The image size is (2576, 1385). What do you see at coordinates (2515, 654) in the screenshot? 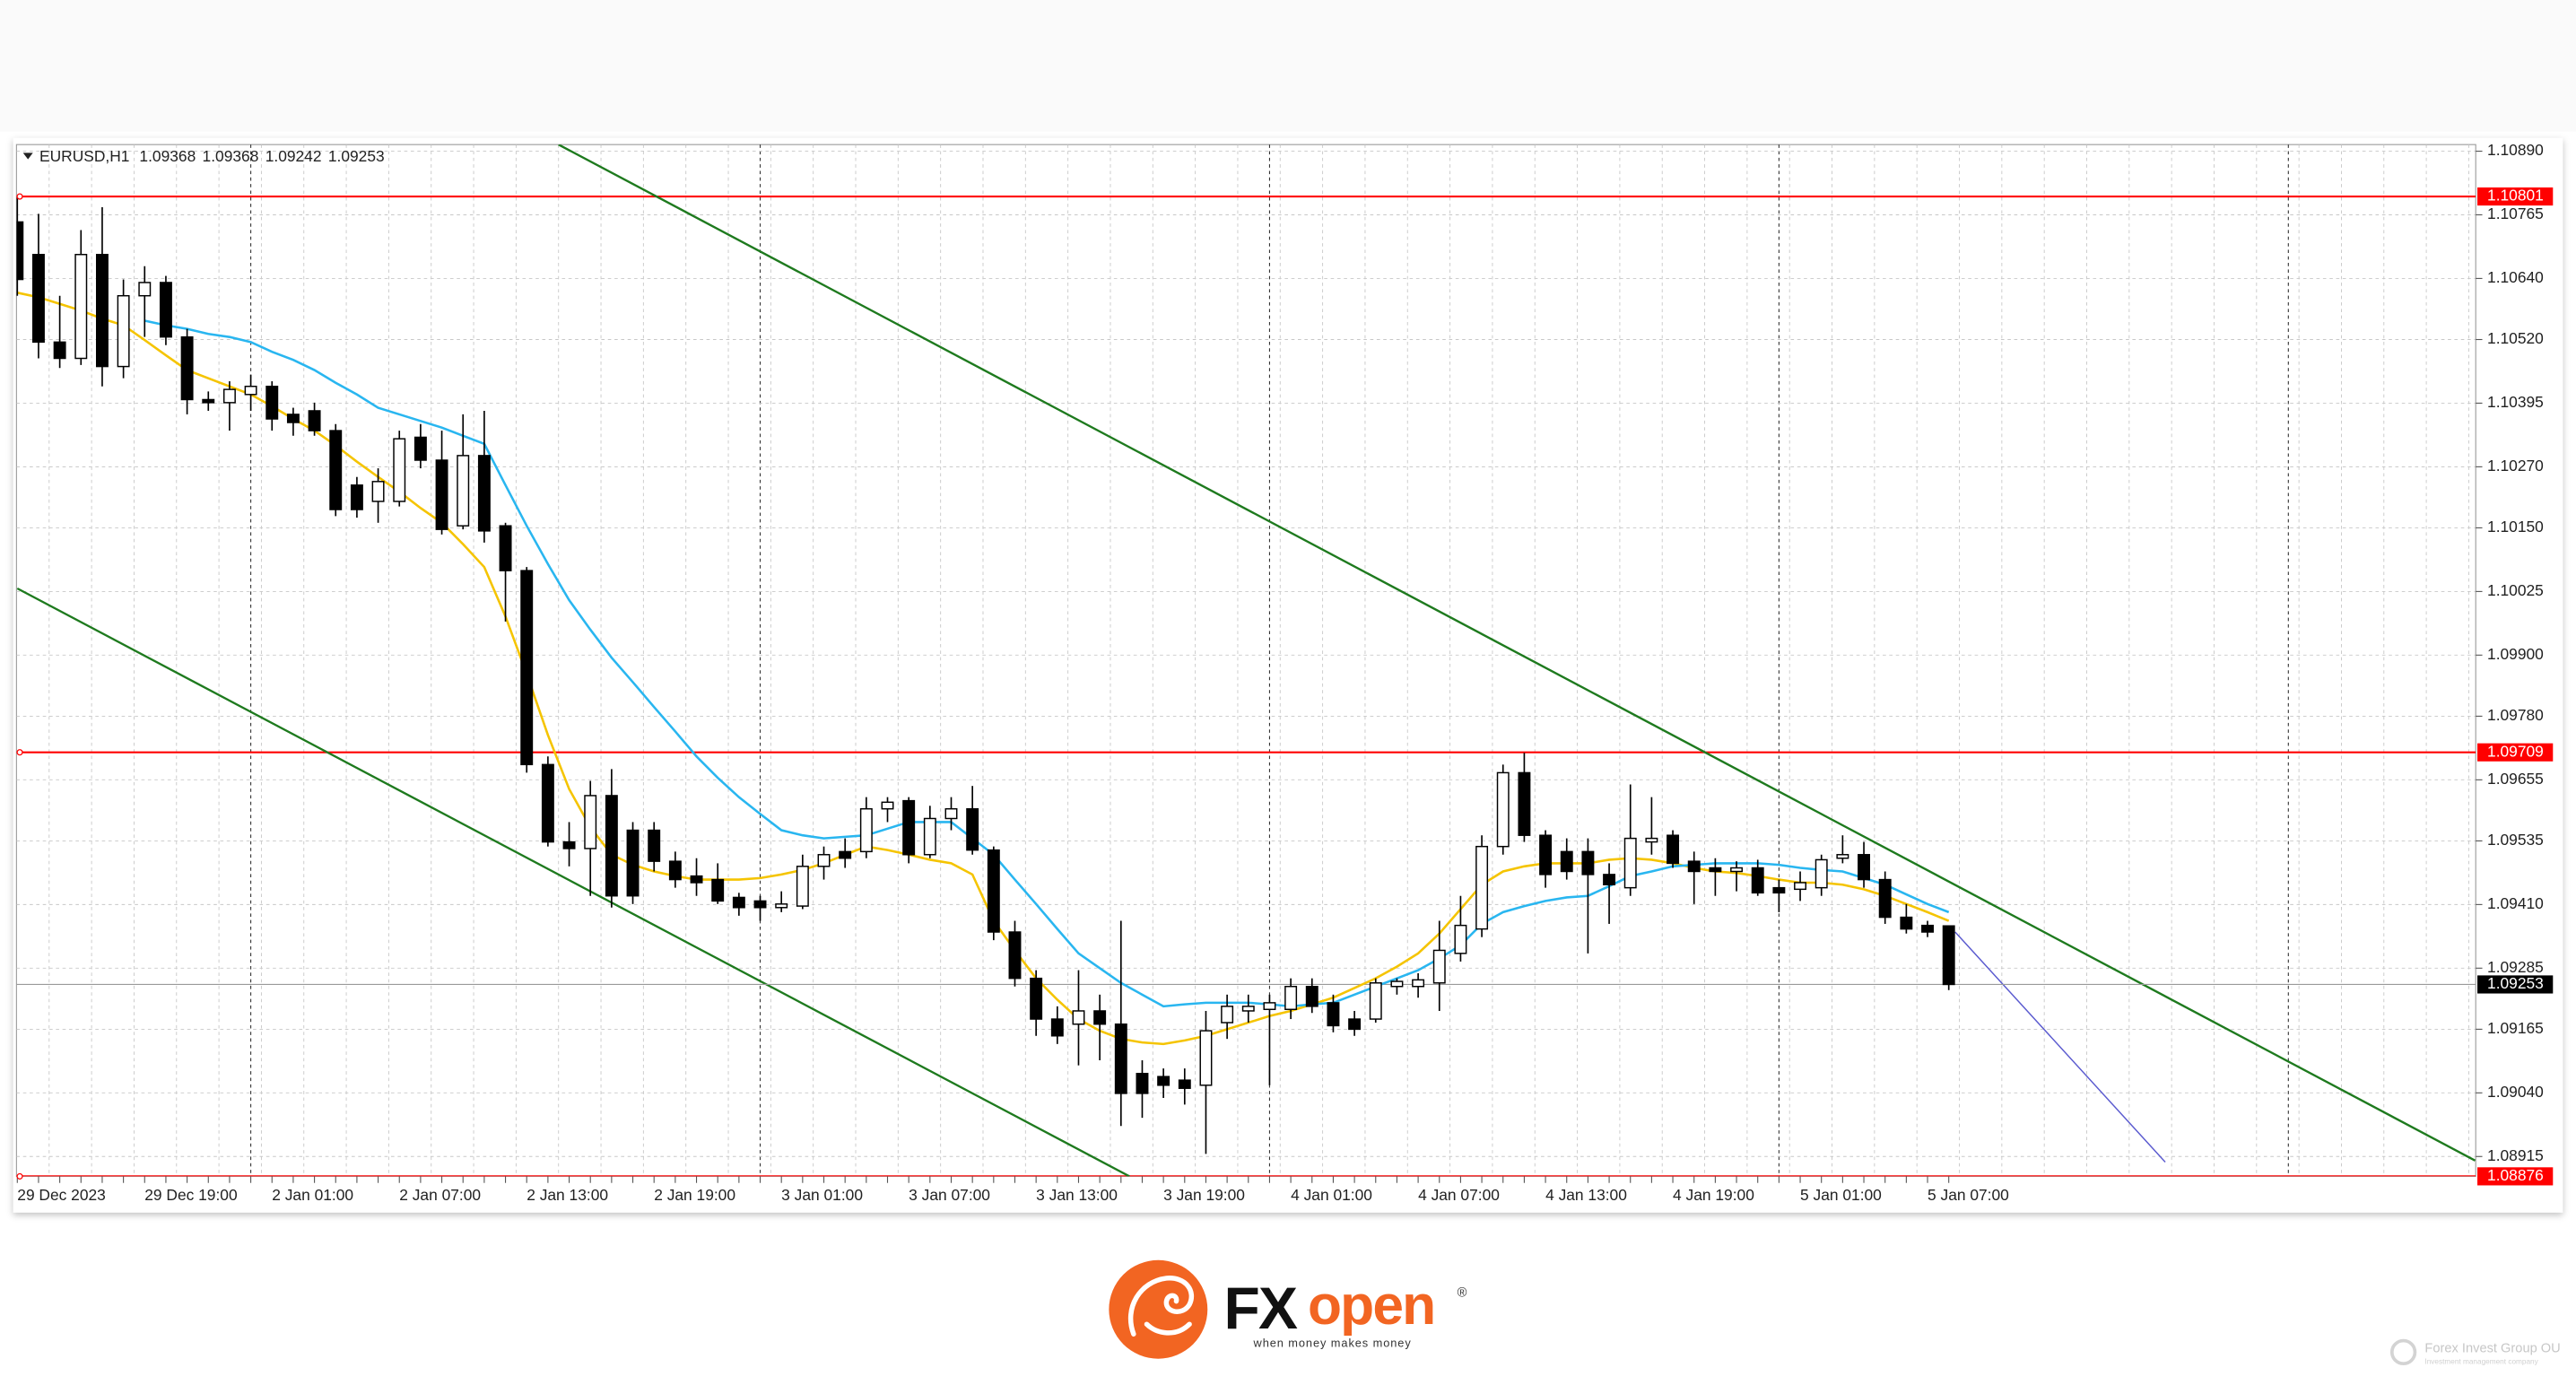
I see `y-tick-label: 1.09900` at bounding box center [2515, 654].